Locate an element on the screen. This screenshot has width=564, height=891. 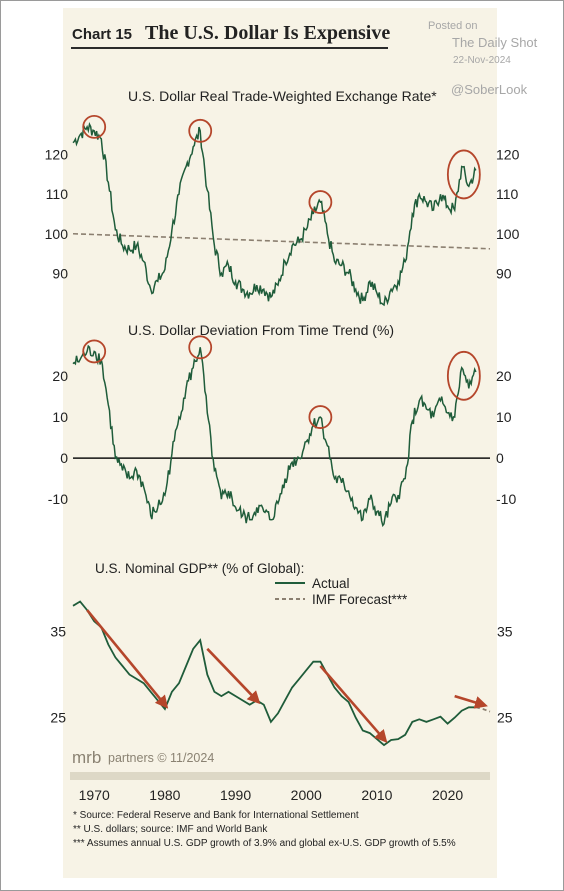
ytick-left-2-25: 25 is located at coordinates (58, 718).